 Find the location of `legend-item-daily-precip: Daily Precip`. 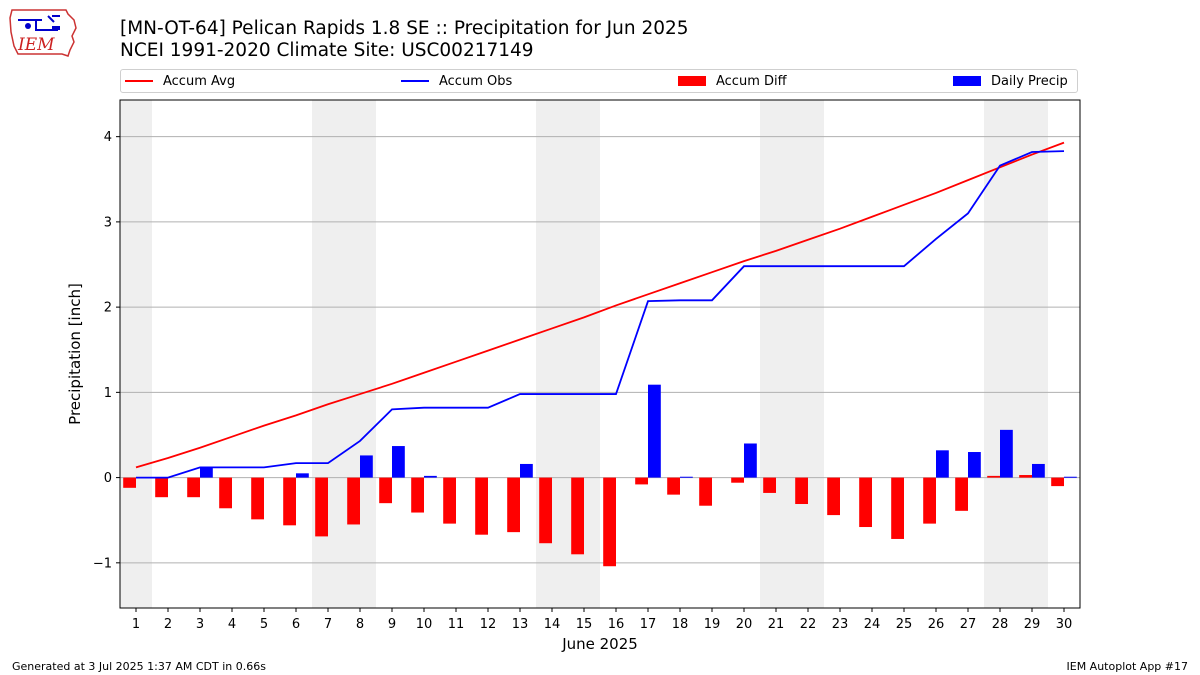

legend-item-daily-precip: Daily Precip is located at coordinates (1010, 81).